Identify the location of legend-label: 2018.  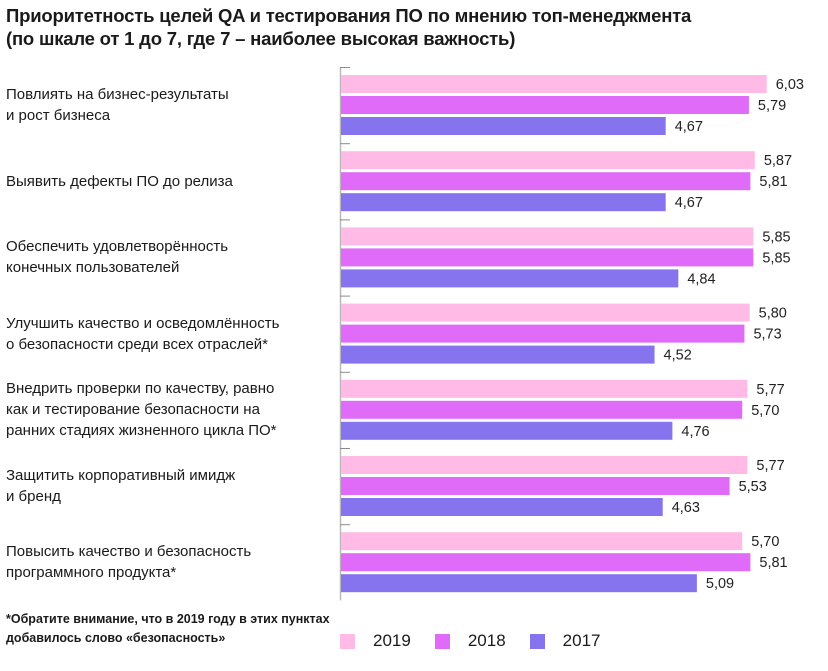
(486, 640).